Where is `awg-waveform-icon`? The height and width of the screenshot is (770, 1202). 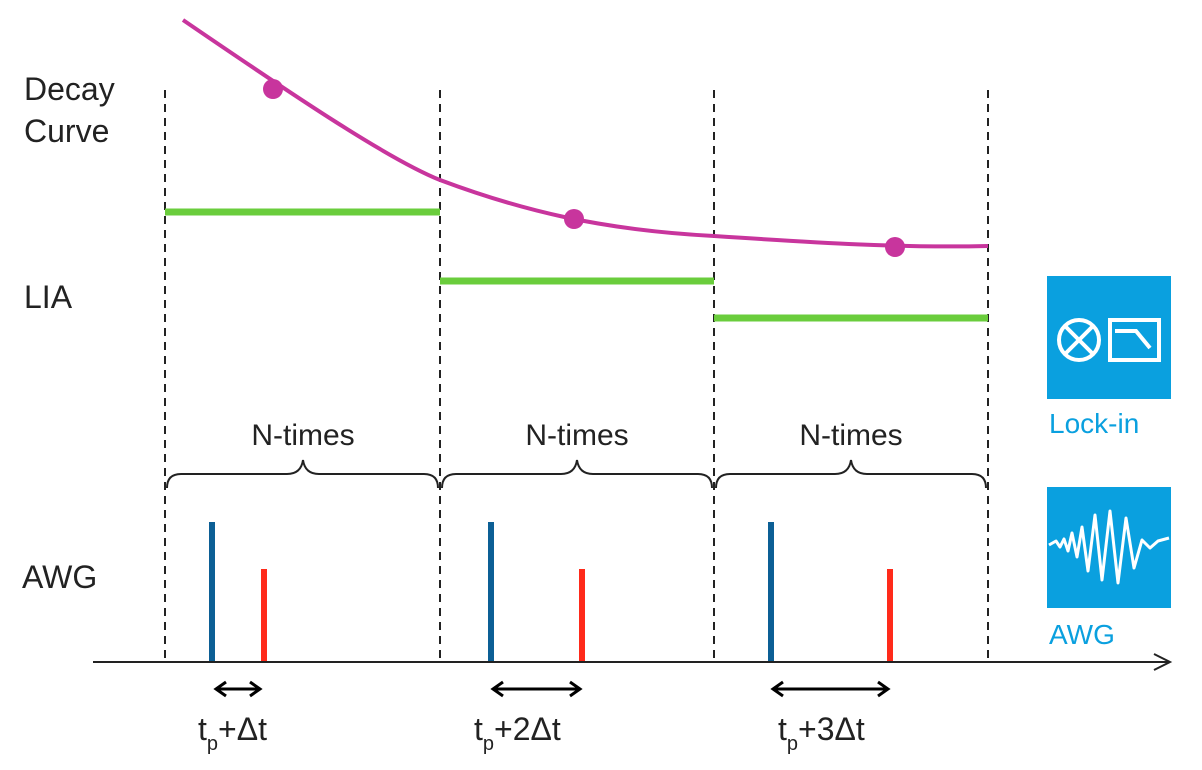 awg-waveform-icon is located at coordinates (1109, 547).